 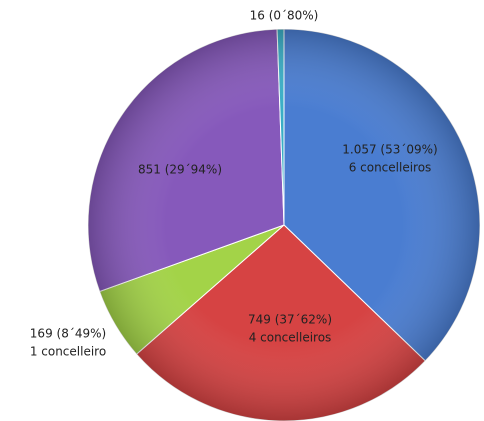 What do you see at coordinates (284, 16) in the screenshot?
I see `data-label: 16 (0´80%)` at bounding box center [284, 16].